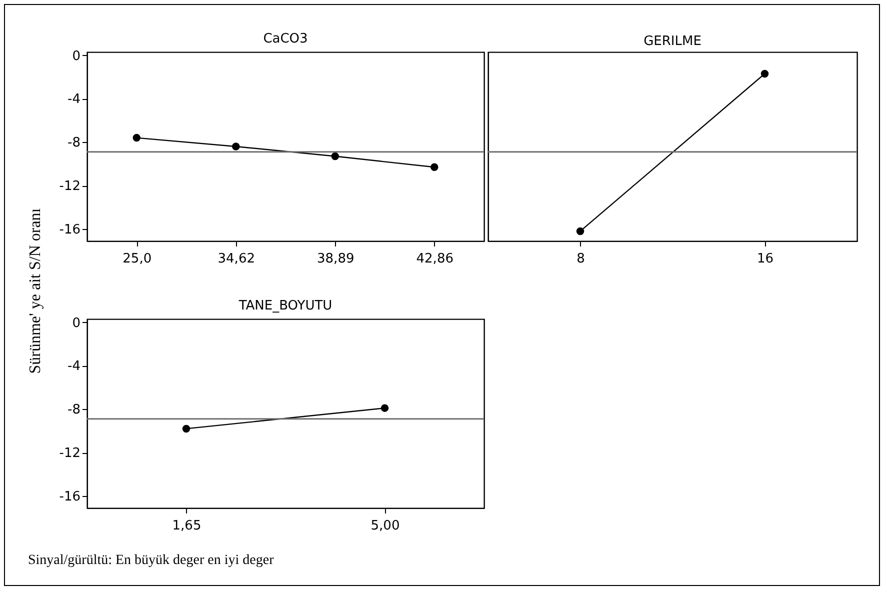 Image resolution: width=887 pixels, height=594 pixels. What do you see at coordinates (236, 259) in the screenshot?
I see `x-tick-label: 34,62` at bounding box center [236, 259].